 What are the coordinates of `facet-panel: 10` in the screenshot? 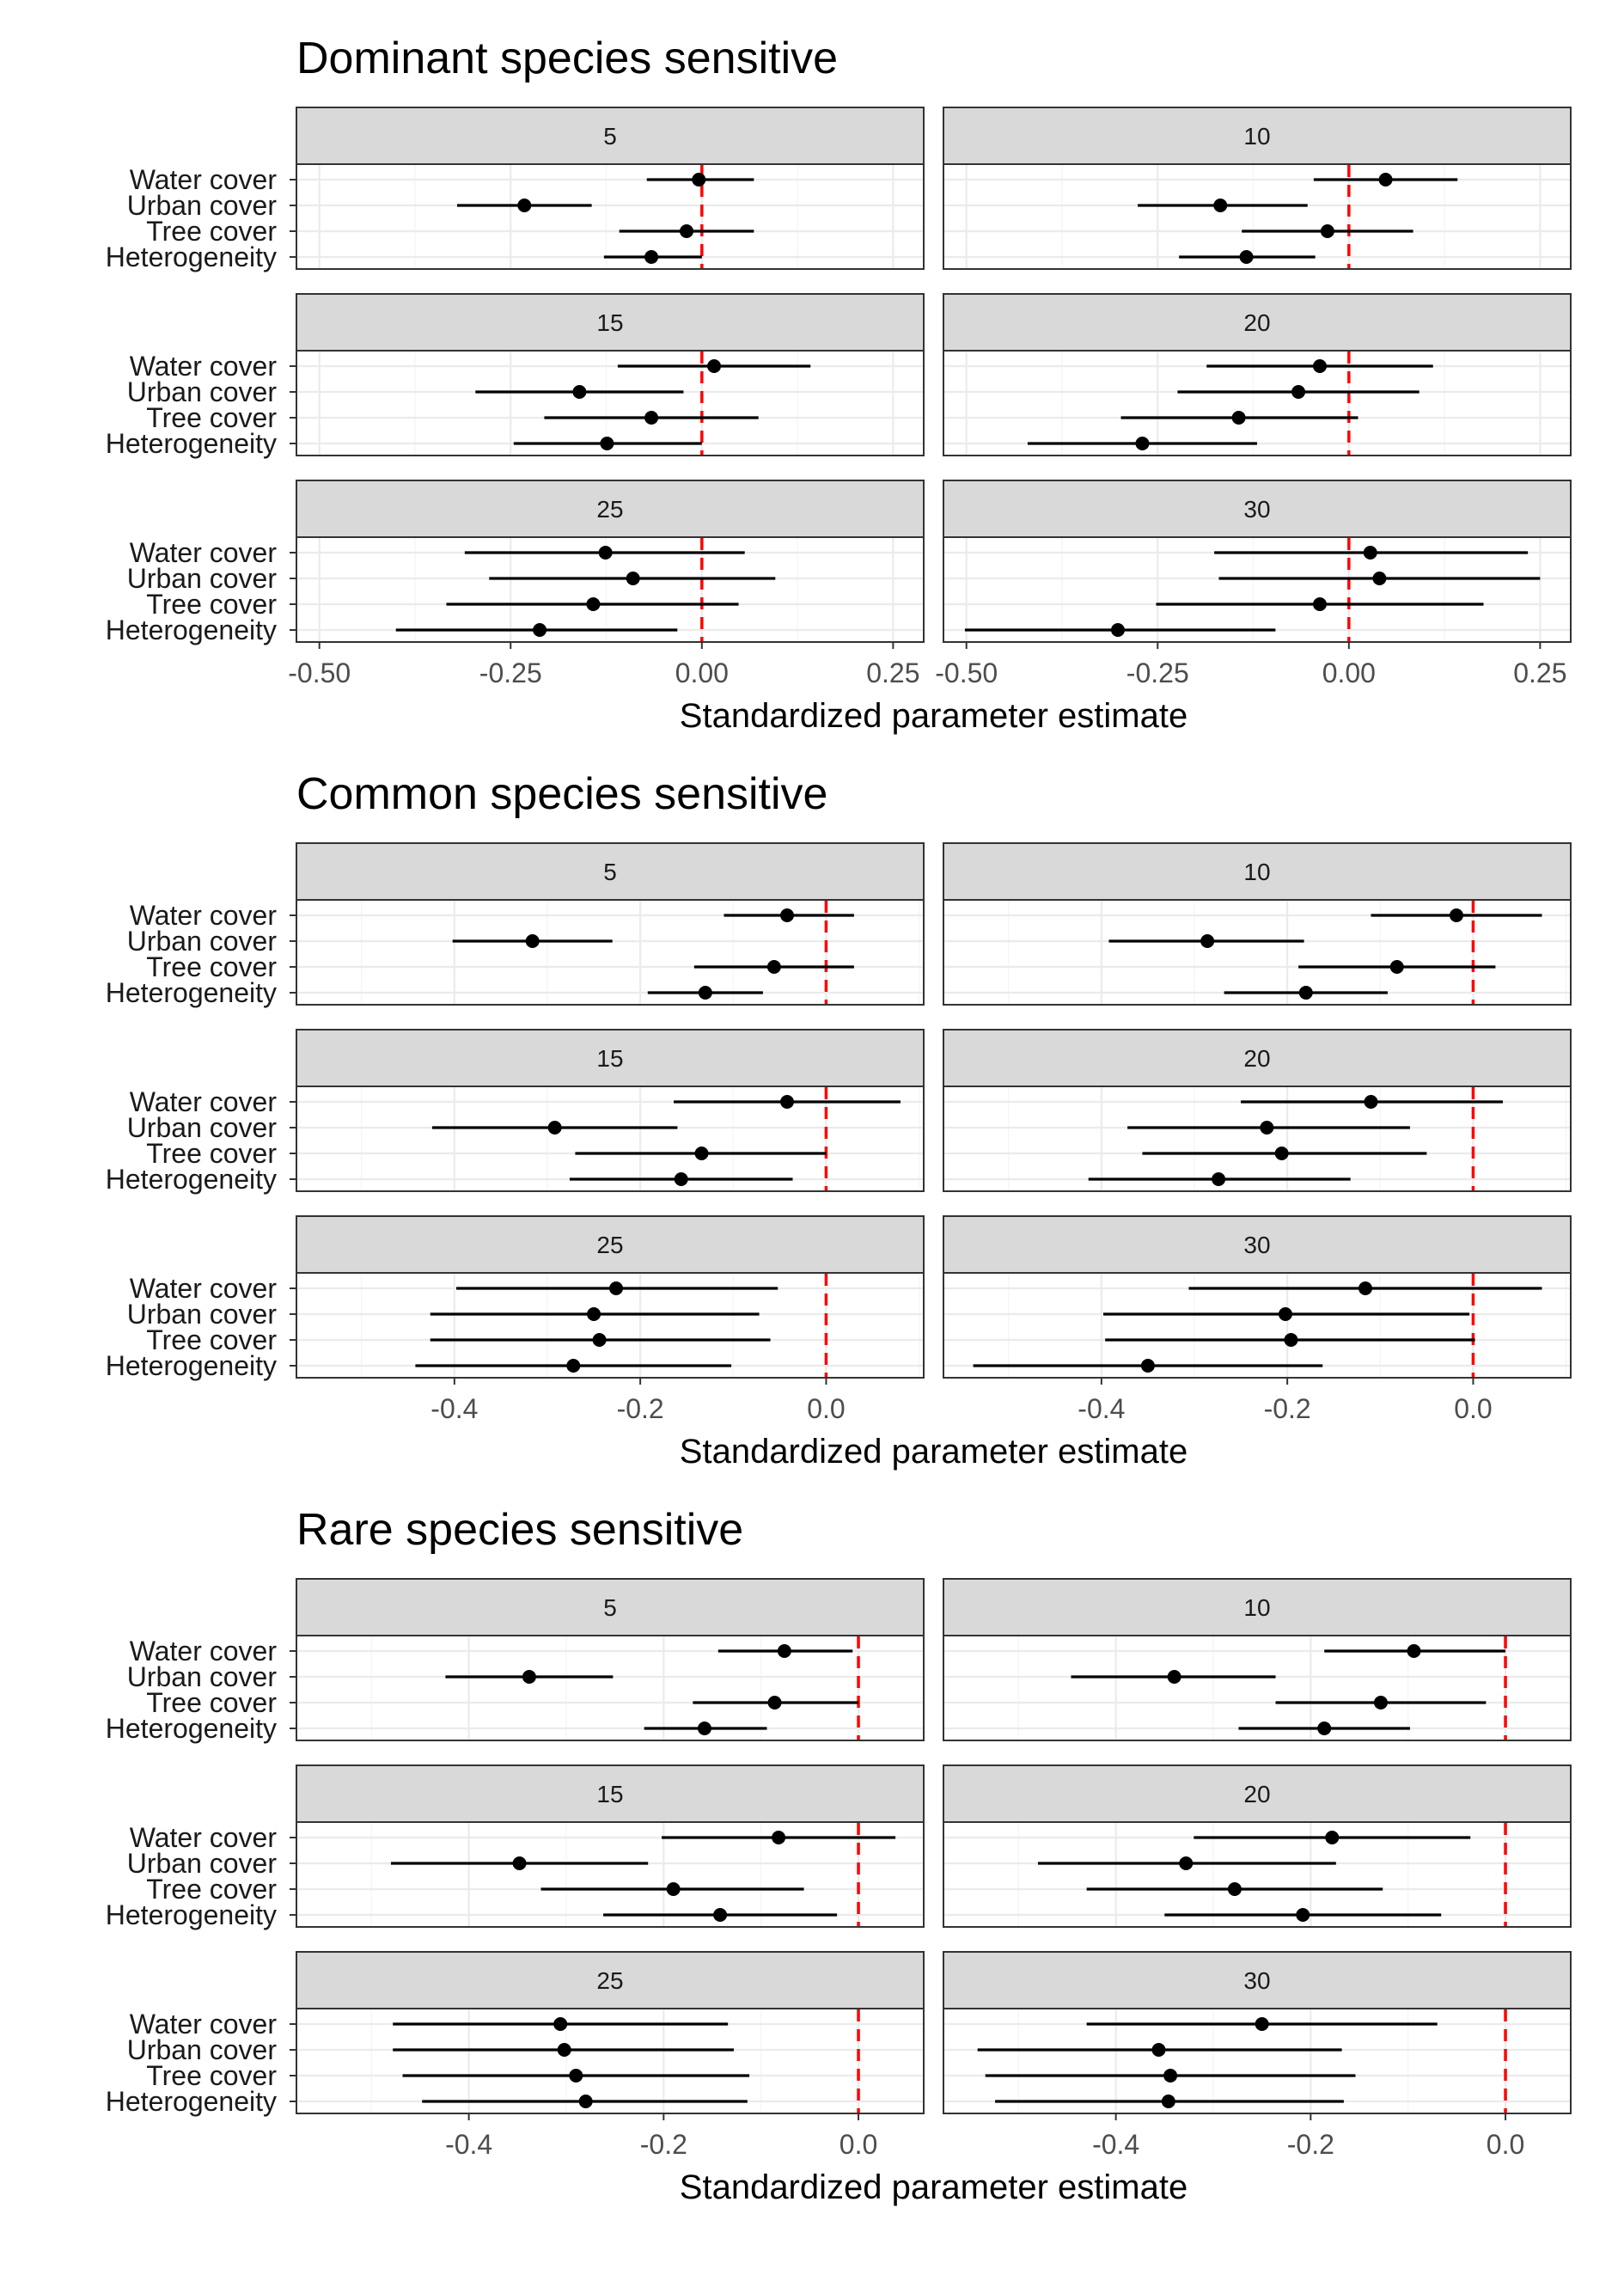 It's located at (1257, 1659).